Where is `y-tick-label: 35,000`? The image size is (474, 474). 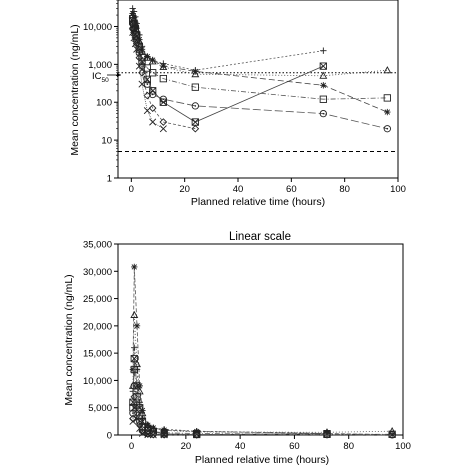 y-tick-label: 35,000 is located at coordinates (97, 245).